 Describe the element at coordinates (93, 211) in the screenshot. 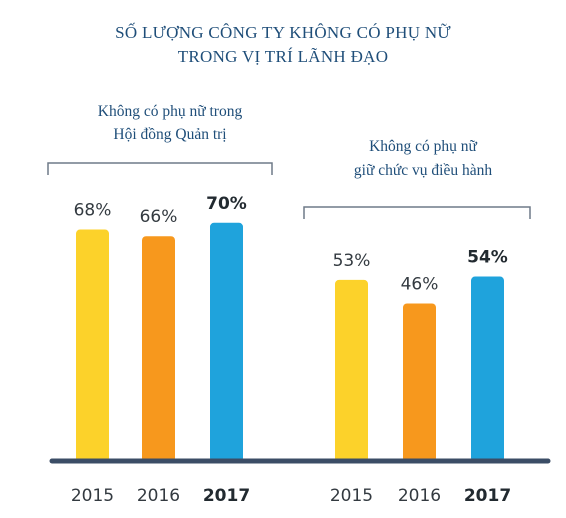

I see `value-label-2015: 68%` at that location.